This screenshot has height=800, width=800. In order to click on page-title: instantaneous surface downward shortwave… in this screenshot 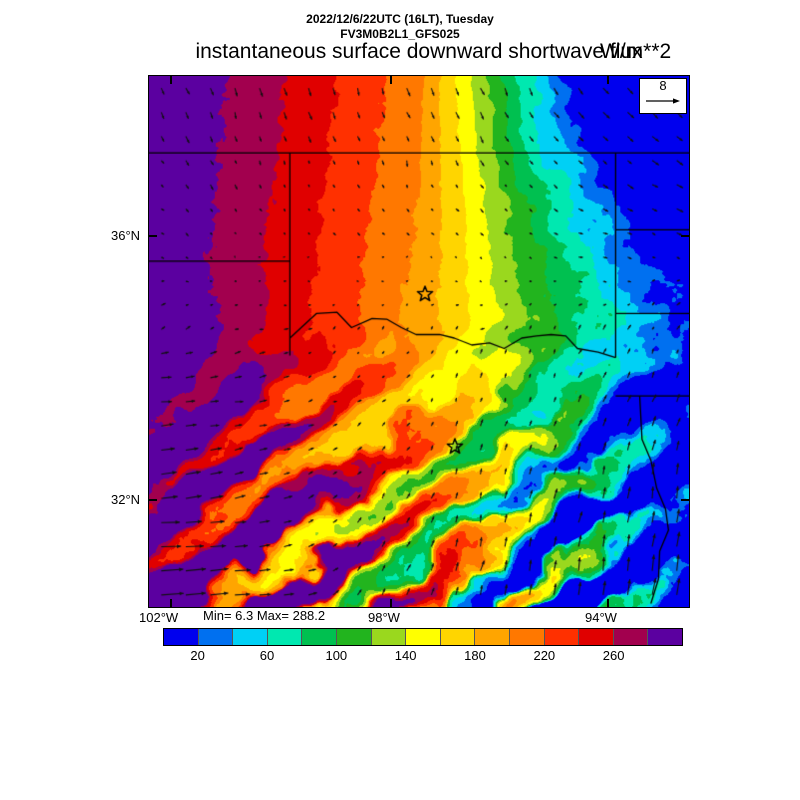, I will do `click(419, 51)`.